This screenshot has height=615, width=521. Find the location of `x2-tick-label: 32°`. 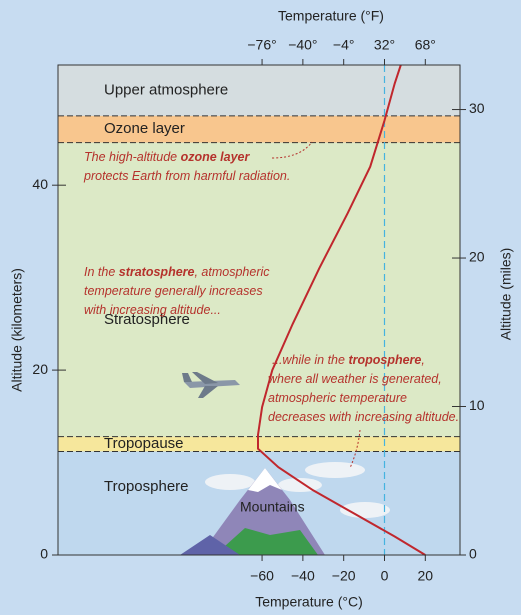

x2-tick-label: 32° is located at coordinates (384, 45).